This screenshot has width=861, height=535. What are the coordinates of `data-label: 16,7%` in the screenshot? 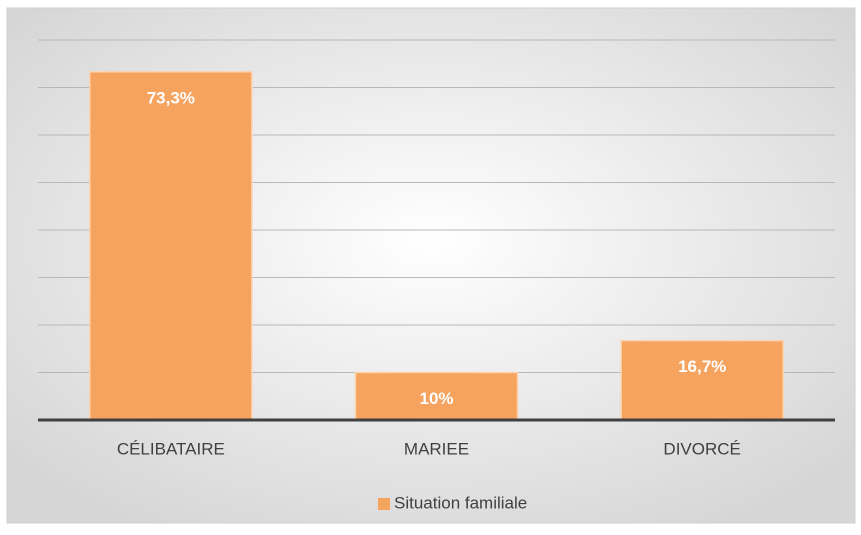 It's located at (702, 366).